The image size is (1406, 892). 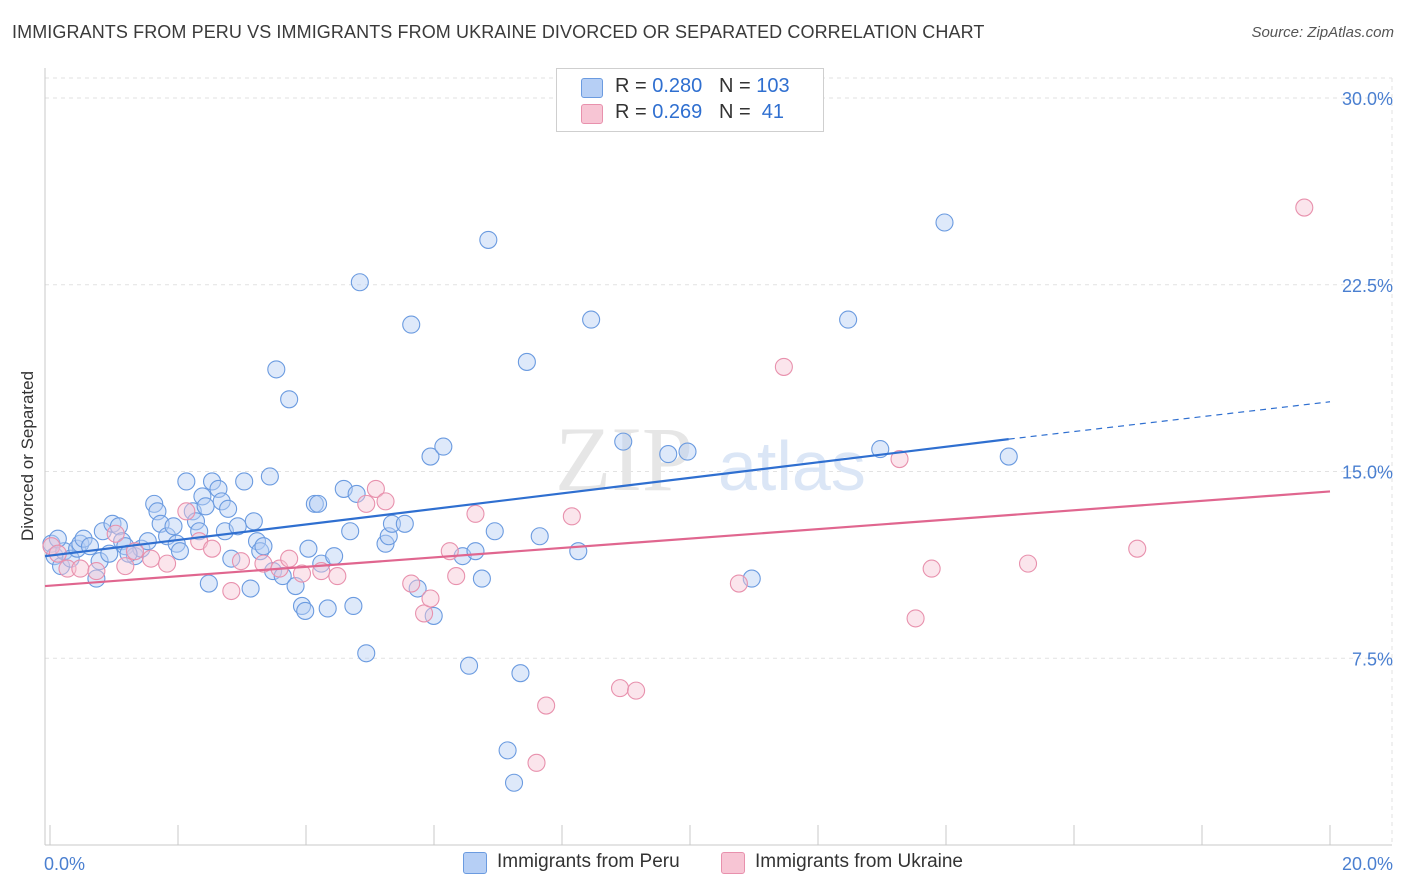 What do you see at coordinates (682, 114) in the screenshot?
I see `legend-row-ukraine: R = 0.269 N = 41` at bounding box center [682, 114].